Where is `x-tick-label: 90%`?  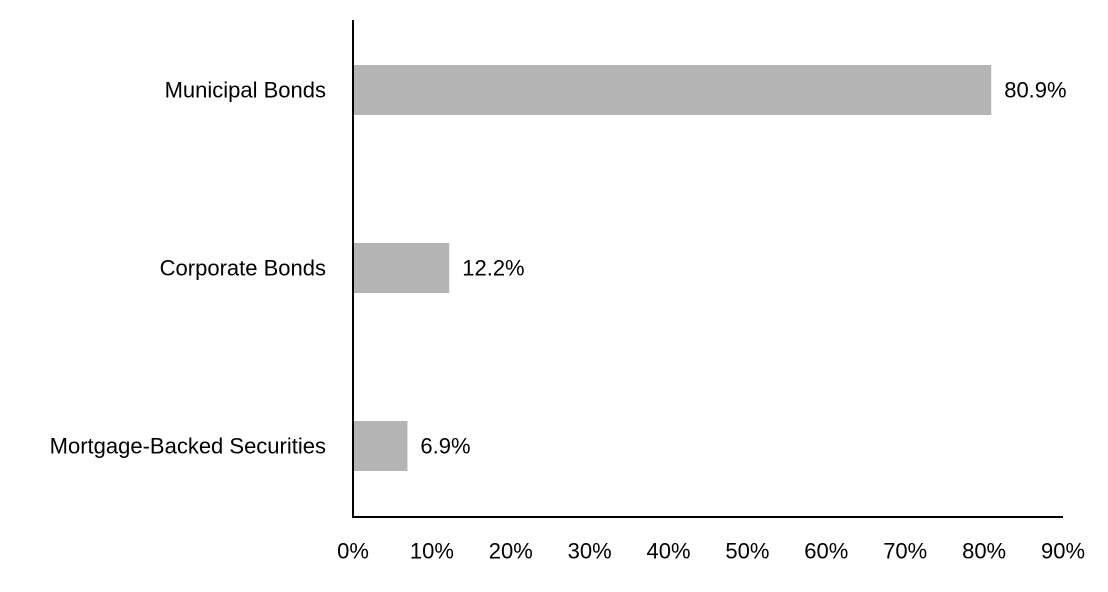 x-tick-label: 90% is located at coordinates (1063, 551).